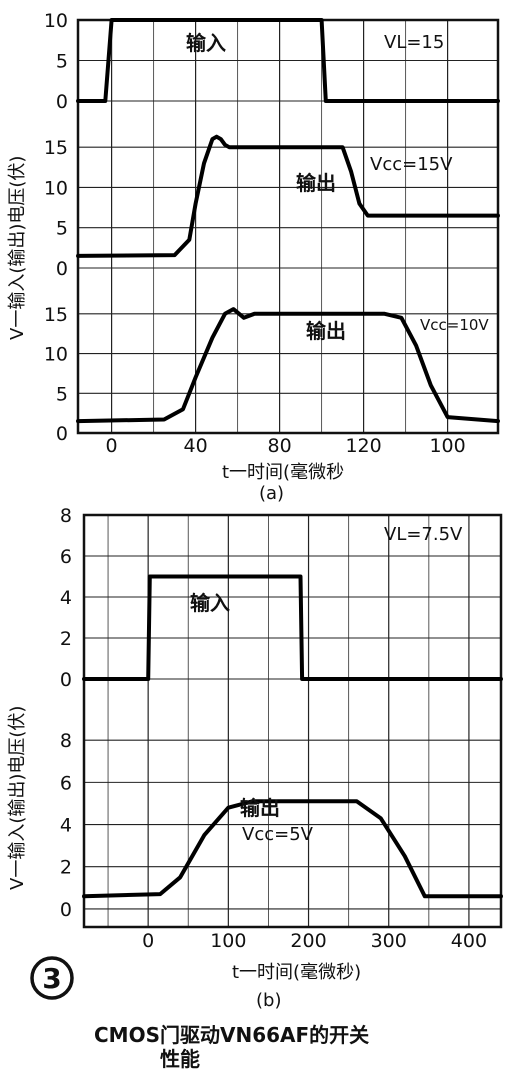 Image resolution: width=510 pixels, height=1075 pixels. What do you see at coordinates (296, 972) in the screenshot?
I see `b-xlabel: t一时间(毫微秒)` at bounding box center [296, 972].